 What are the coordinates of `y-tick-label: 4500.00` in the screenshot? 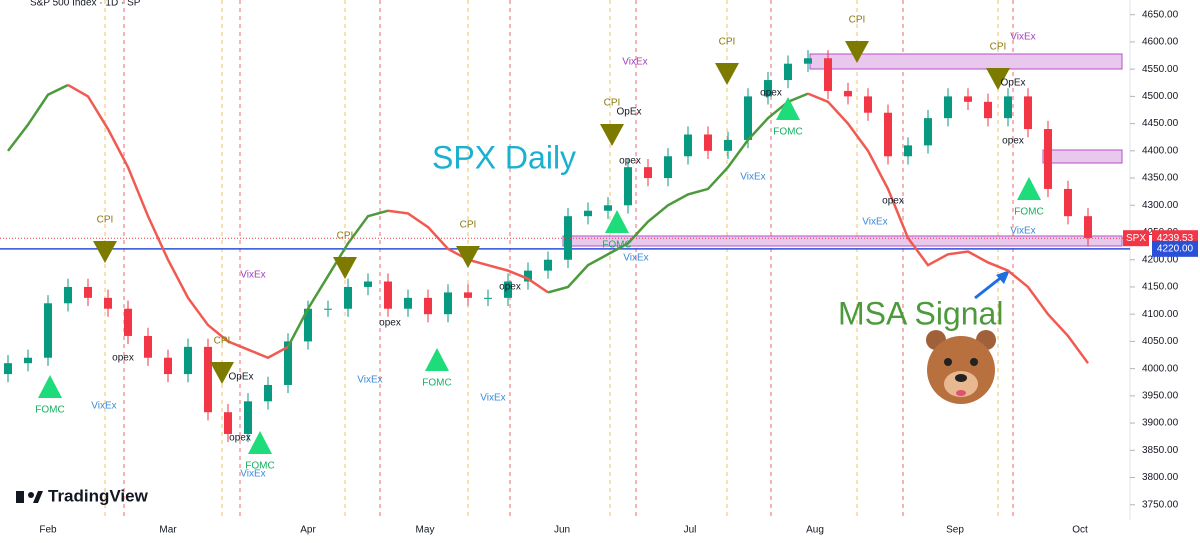 It's located at (1160, 96).